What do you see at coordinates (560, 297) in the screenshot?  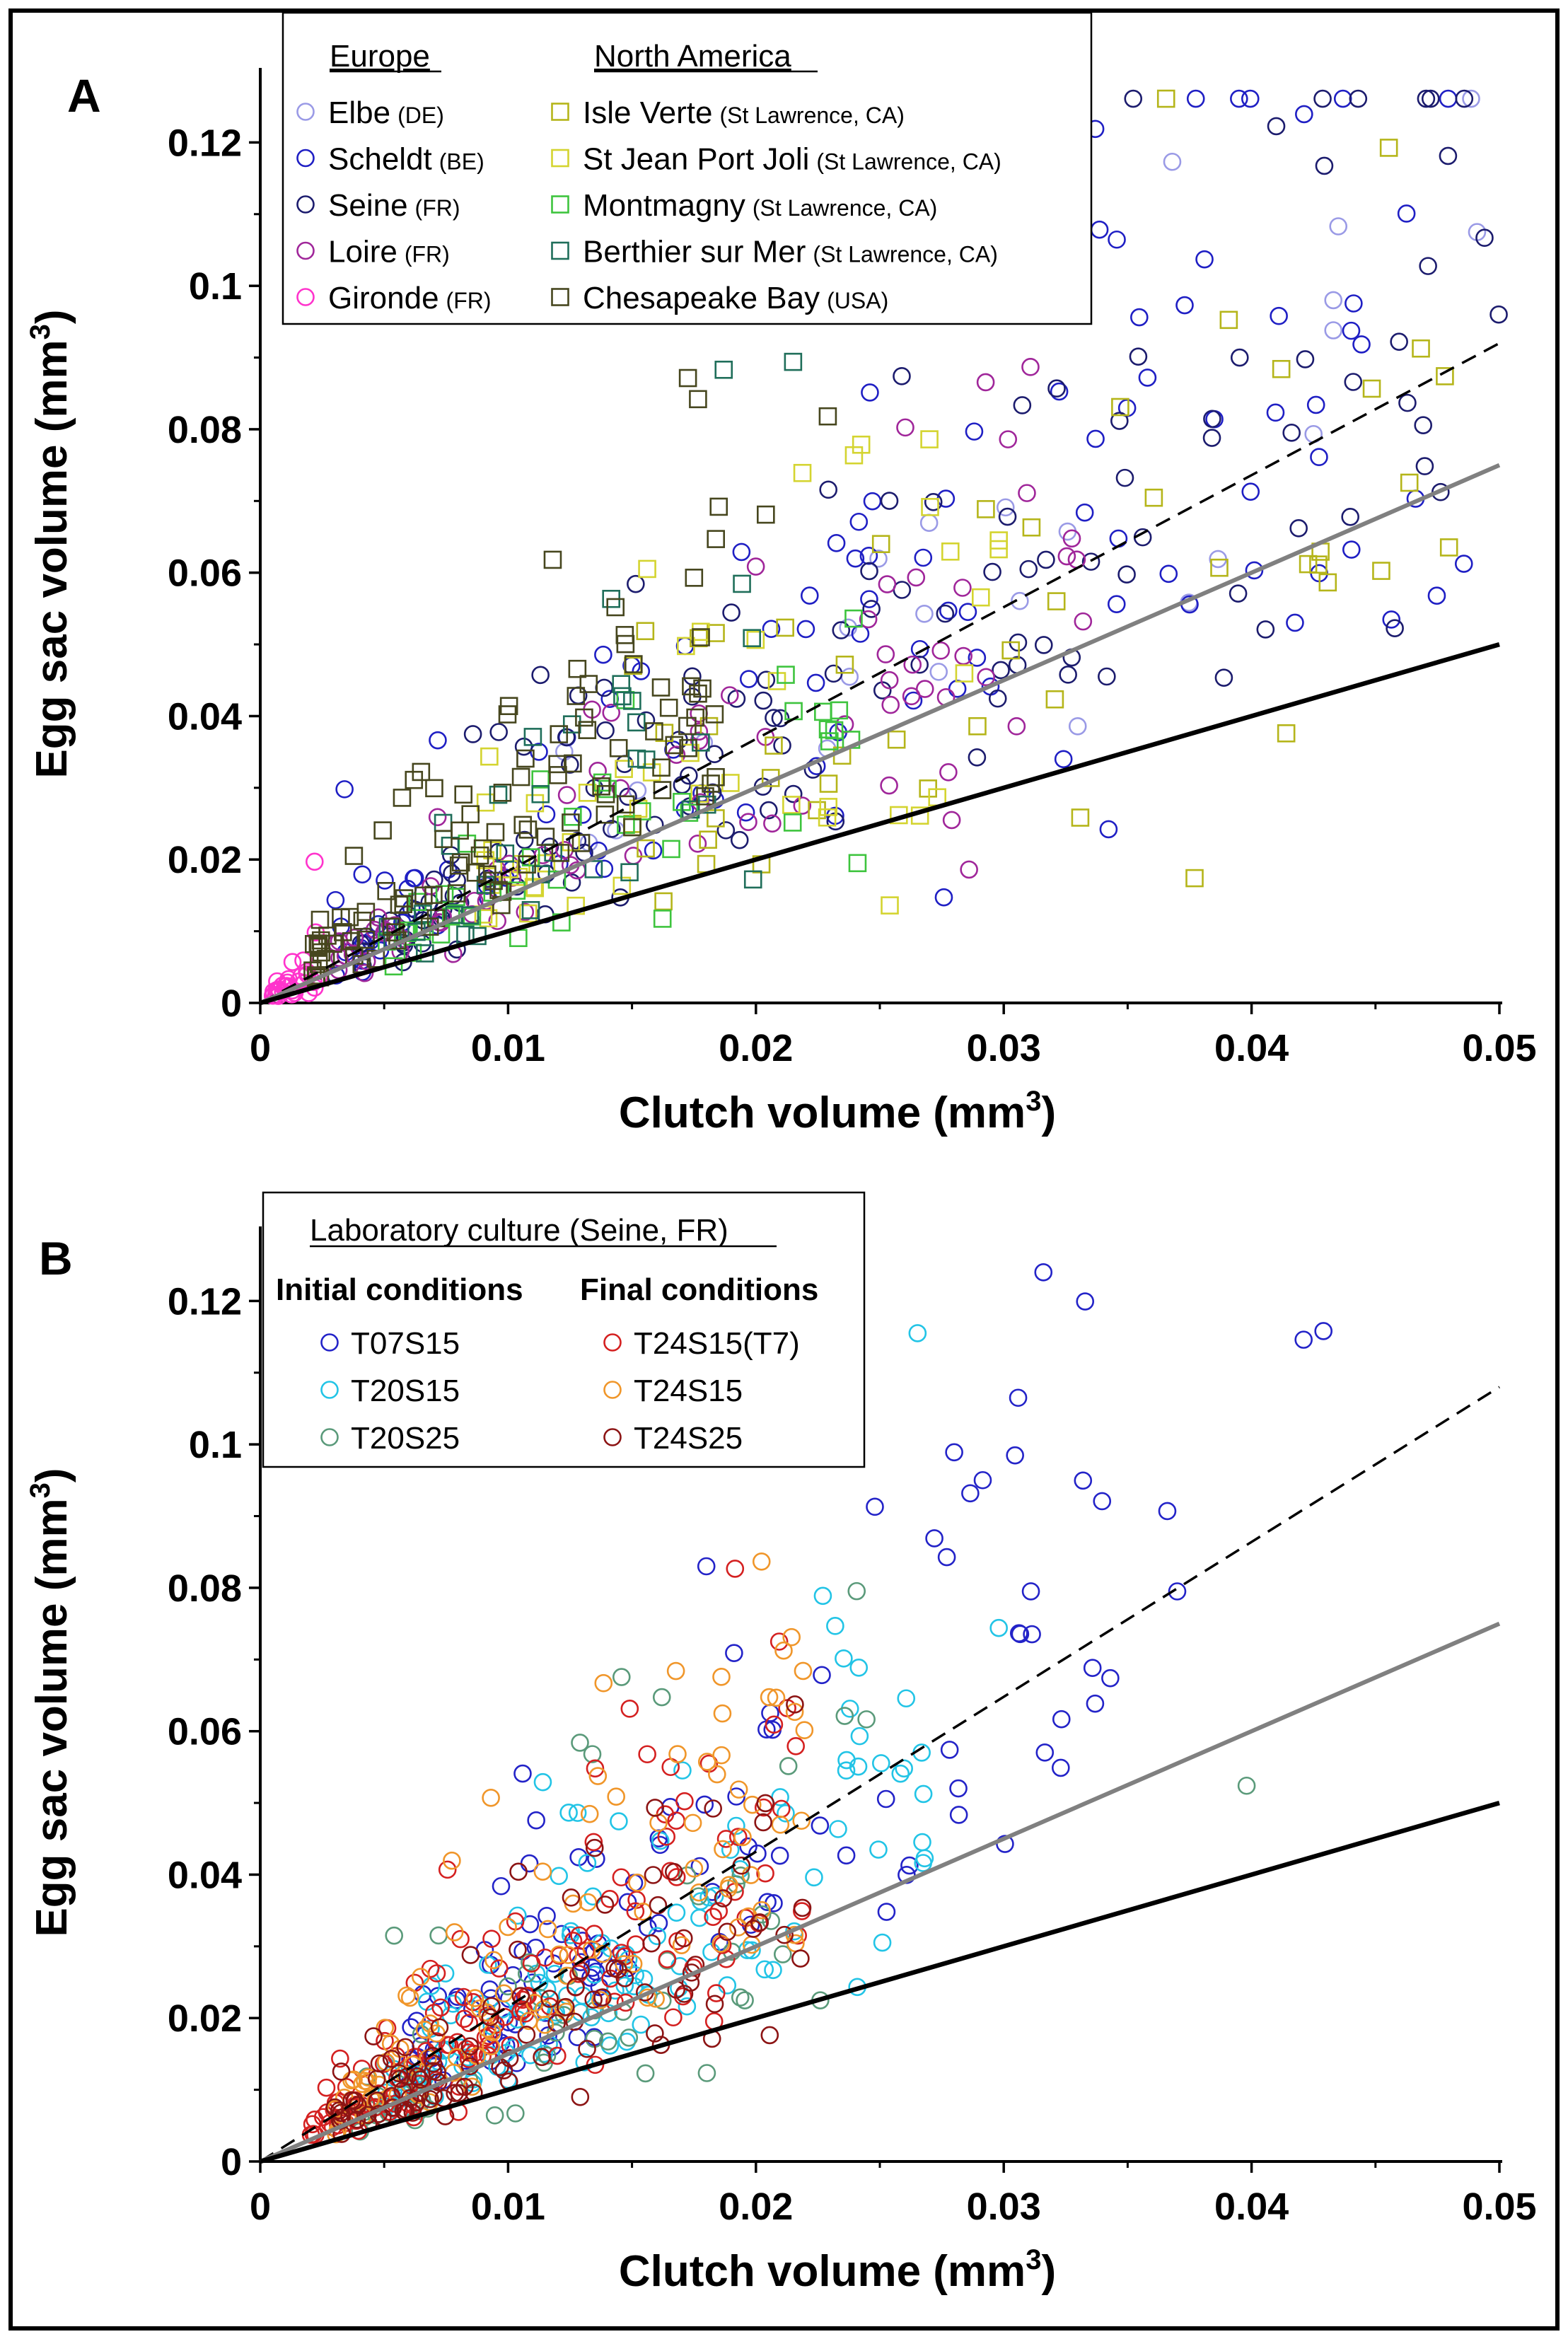 I see `legend-marker` at bounding box center [560, 297].